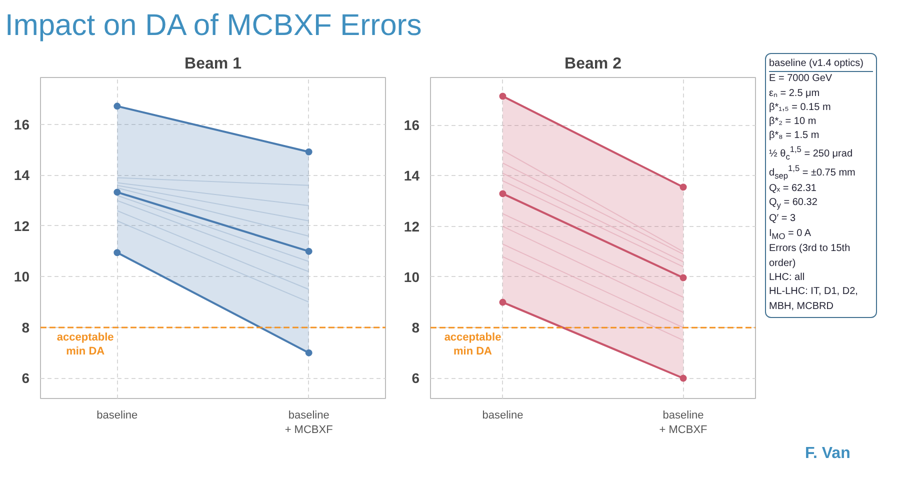  I want to click on text: LHC: all, so click(787, 278).